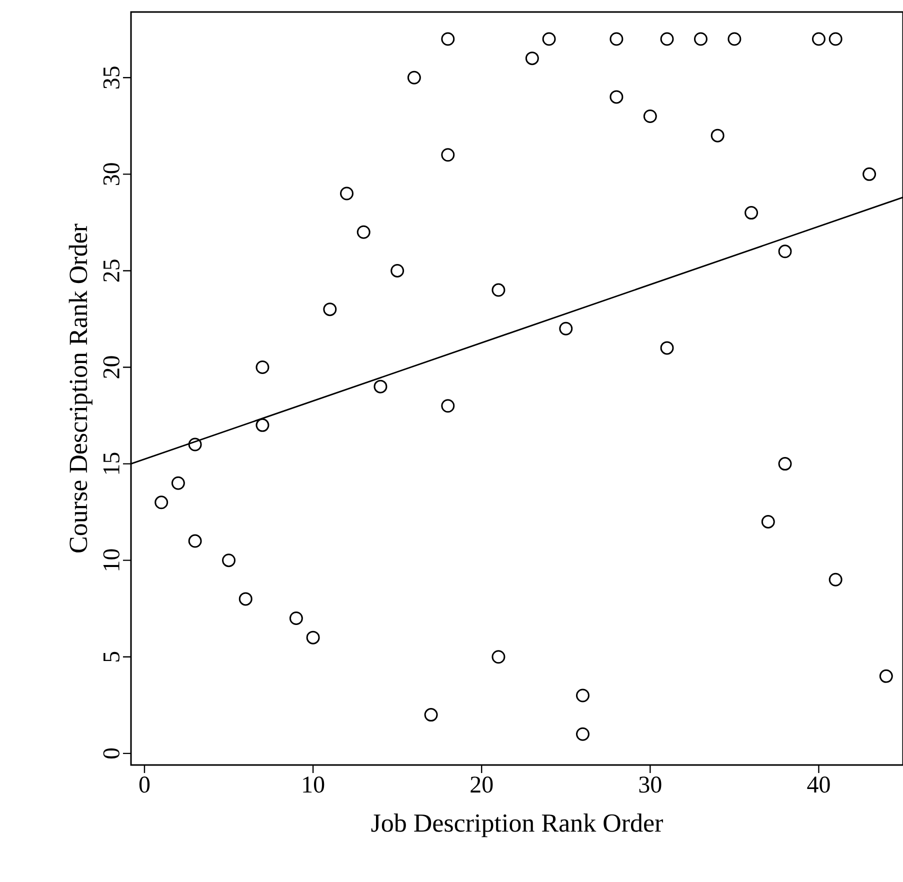  What do you see at coordinates (818, 784) in the screenshot?
I see `x-tick-label: 40` at bounding box center [818, 784].